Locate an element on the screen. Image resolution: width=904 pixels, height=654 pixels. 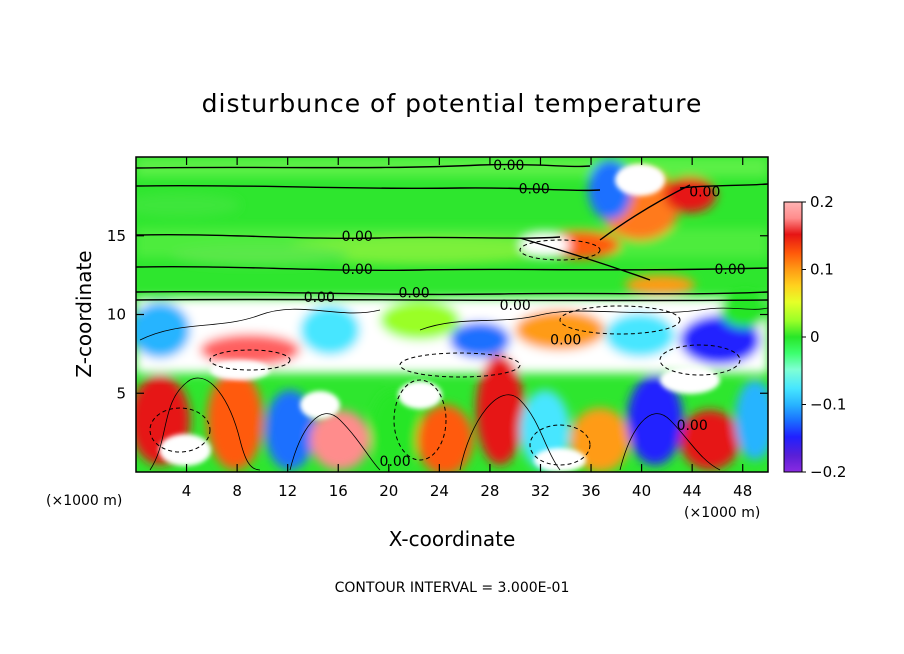
colorbar: 0.2 0.1 0 −0.1 −0.2 is located at coordinates (814, 337).